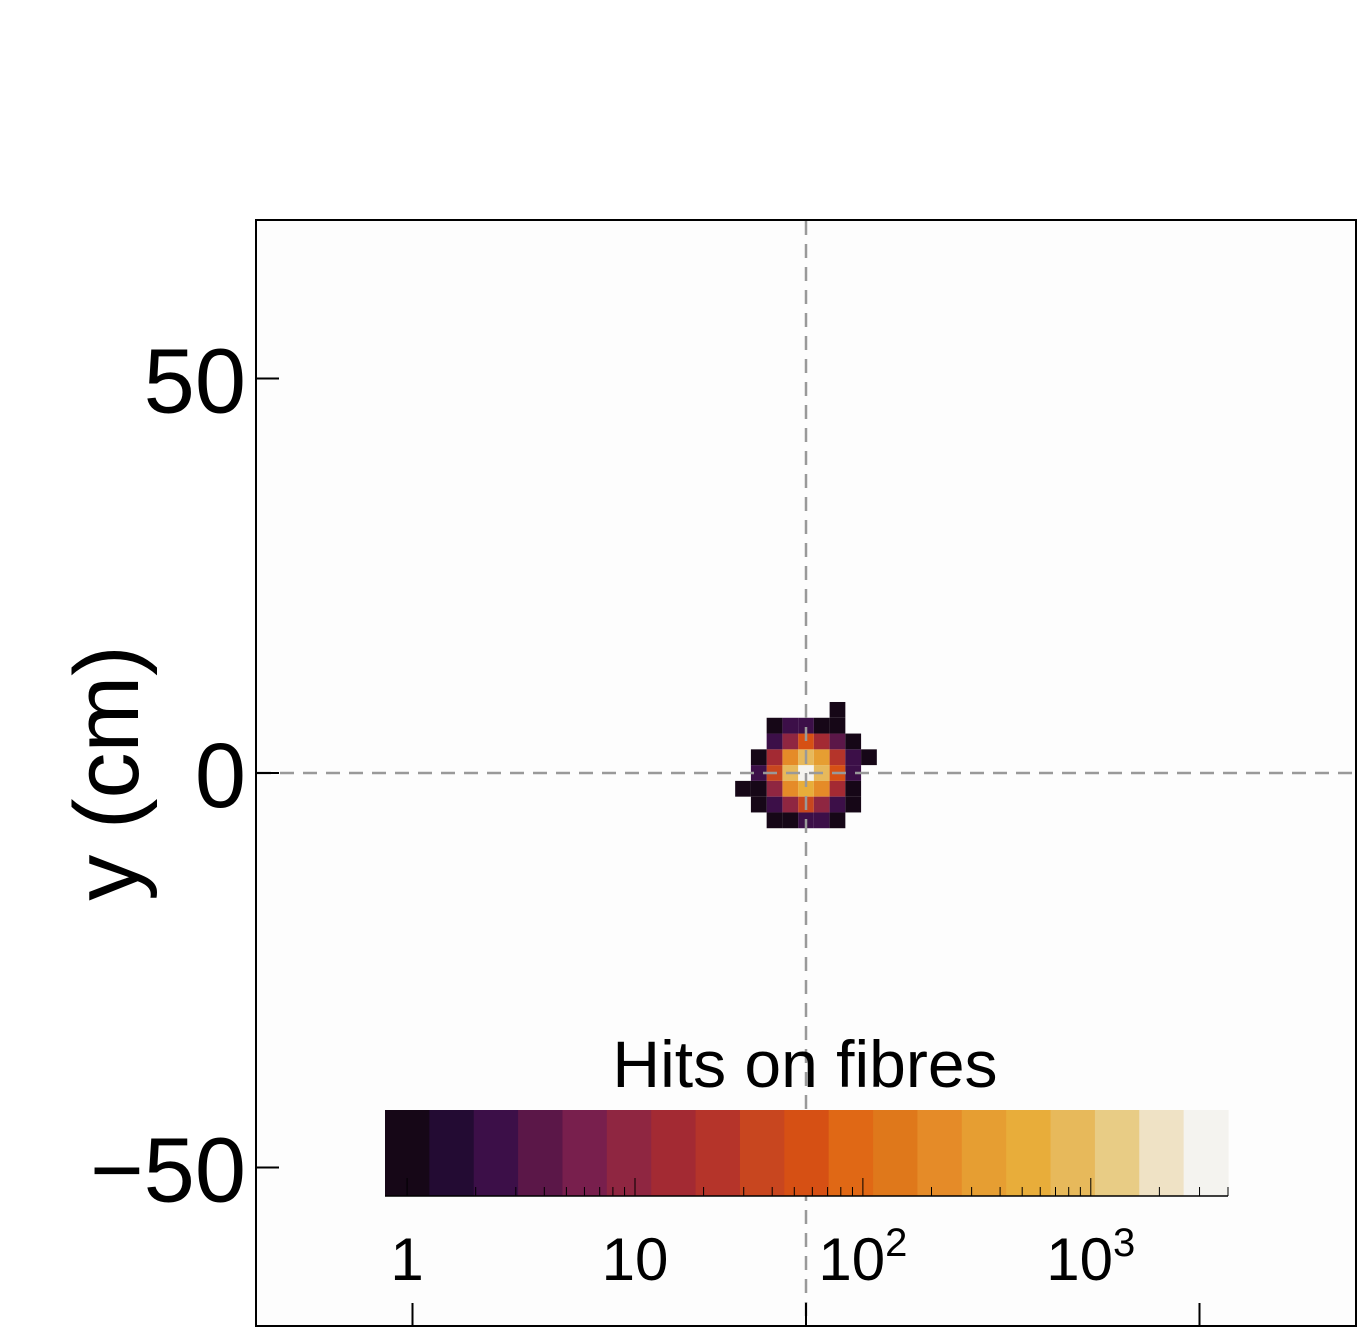 Image resolution: width=1364 pixels, height=1340 pixels. Describe the element at coordinates (1090, 1257) in the screenshot. I see `colorbar-tick-label: 10³` at that location.